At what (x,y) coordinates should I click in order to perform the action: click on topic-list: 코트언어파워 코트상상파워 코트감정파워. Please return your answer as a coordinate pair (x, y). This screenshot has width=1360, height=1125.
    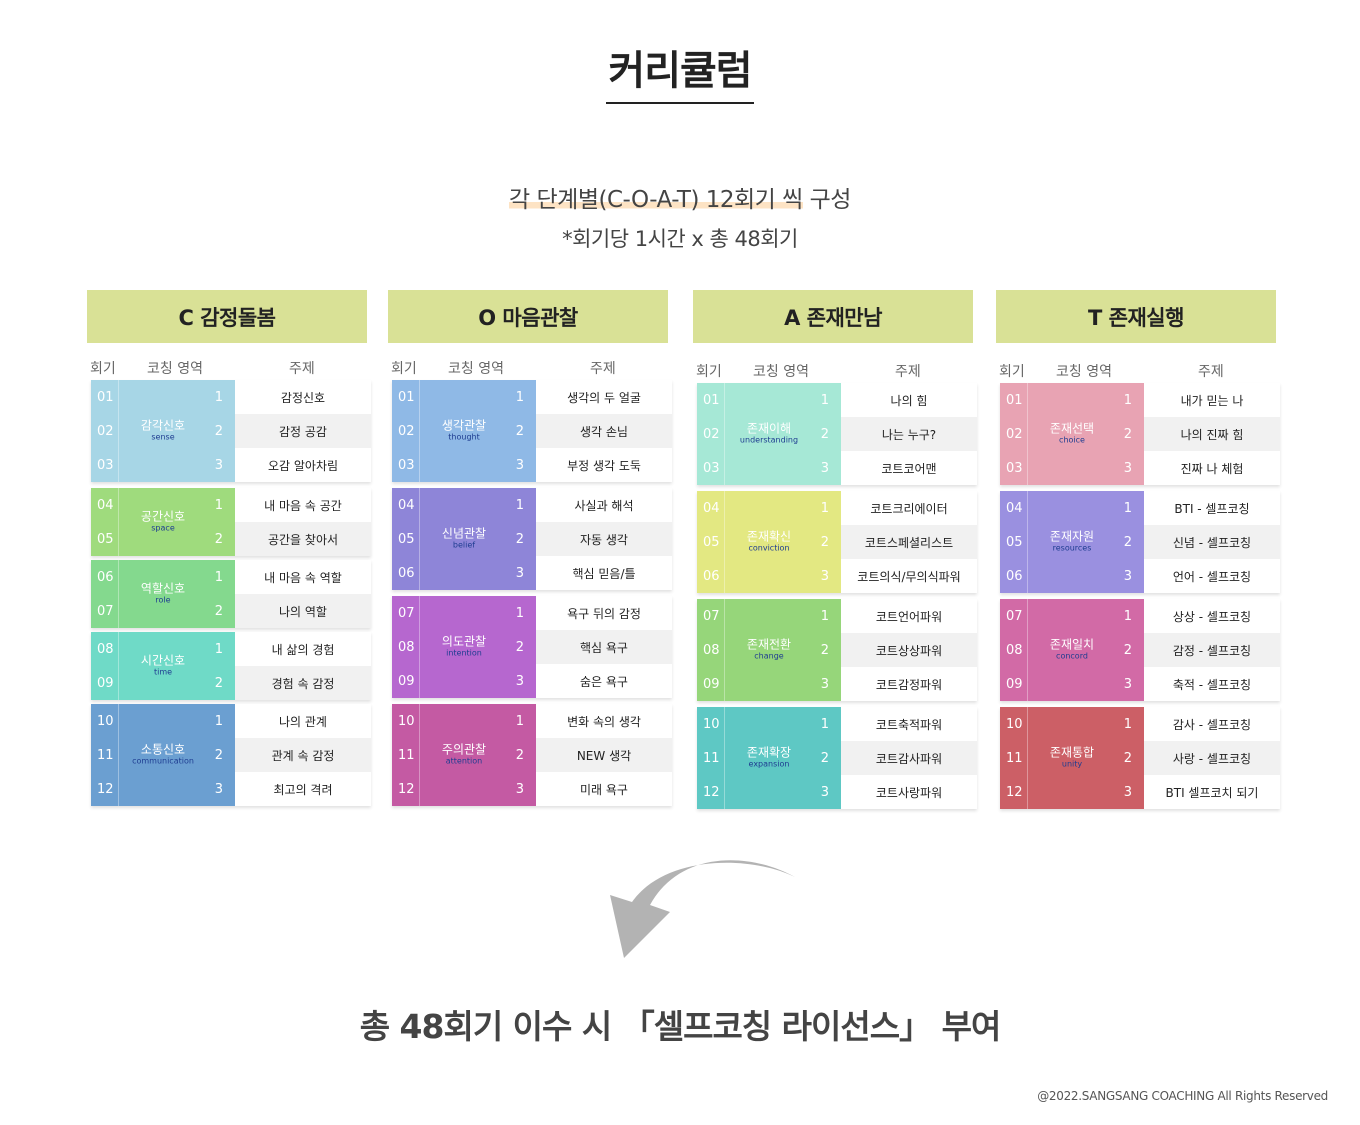
    Looking at the image, I should click on (909, 650).